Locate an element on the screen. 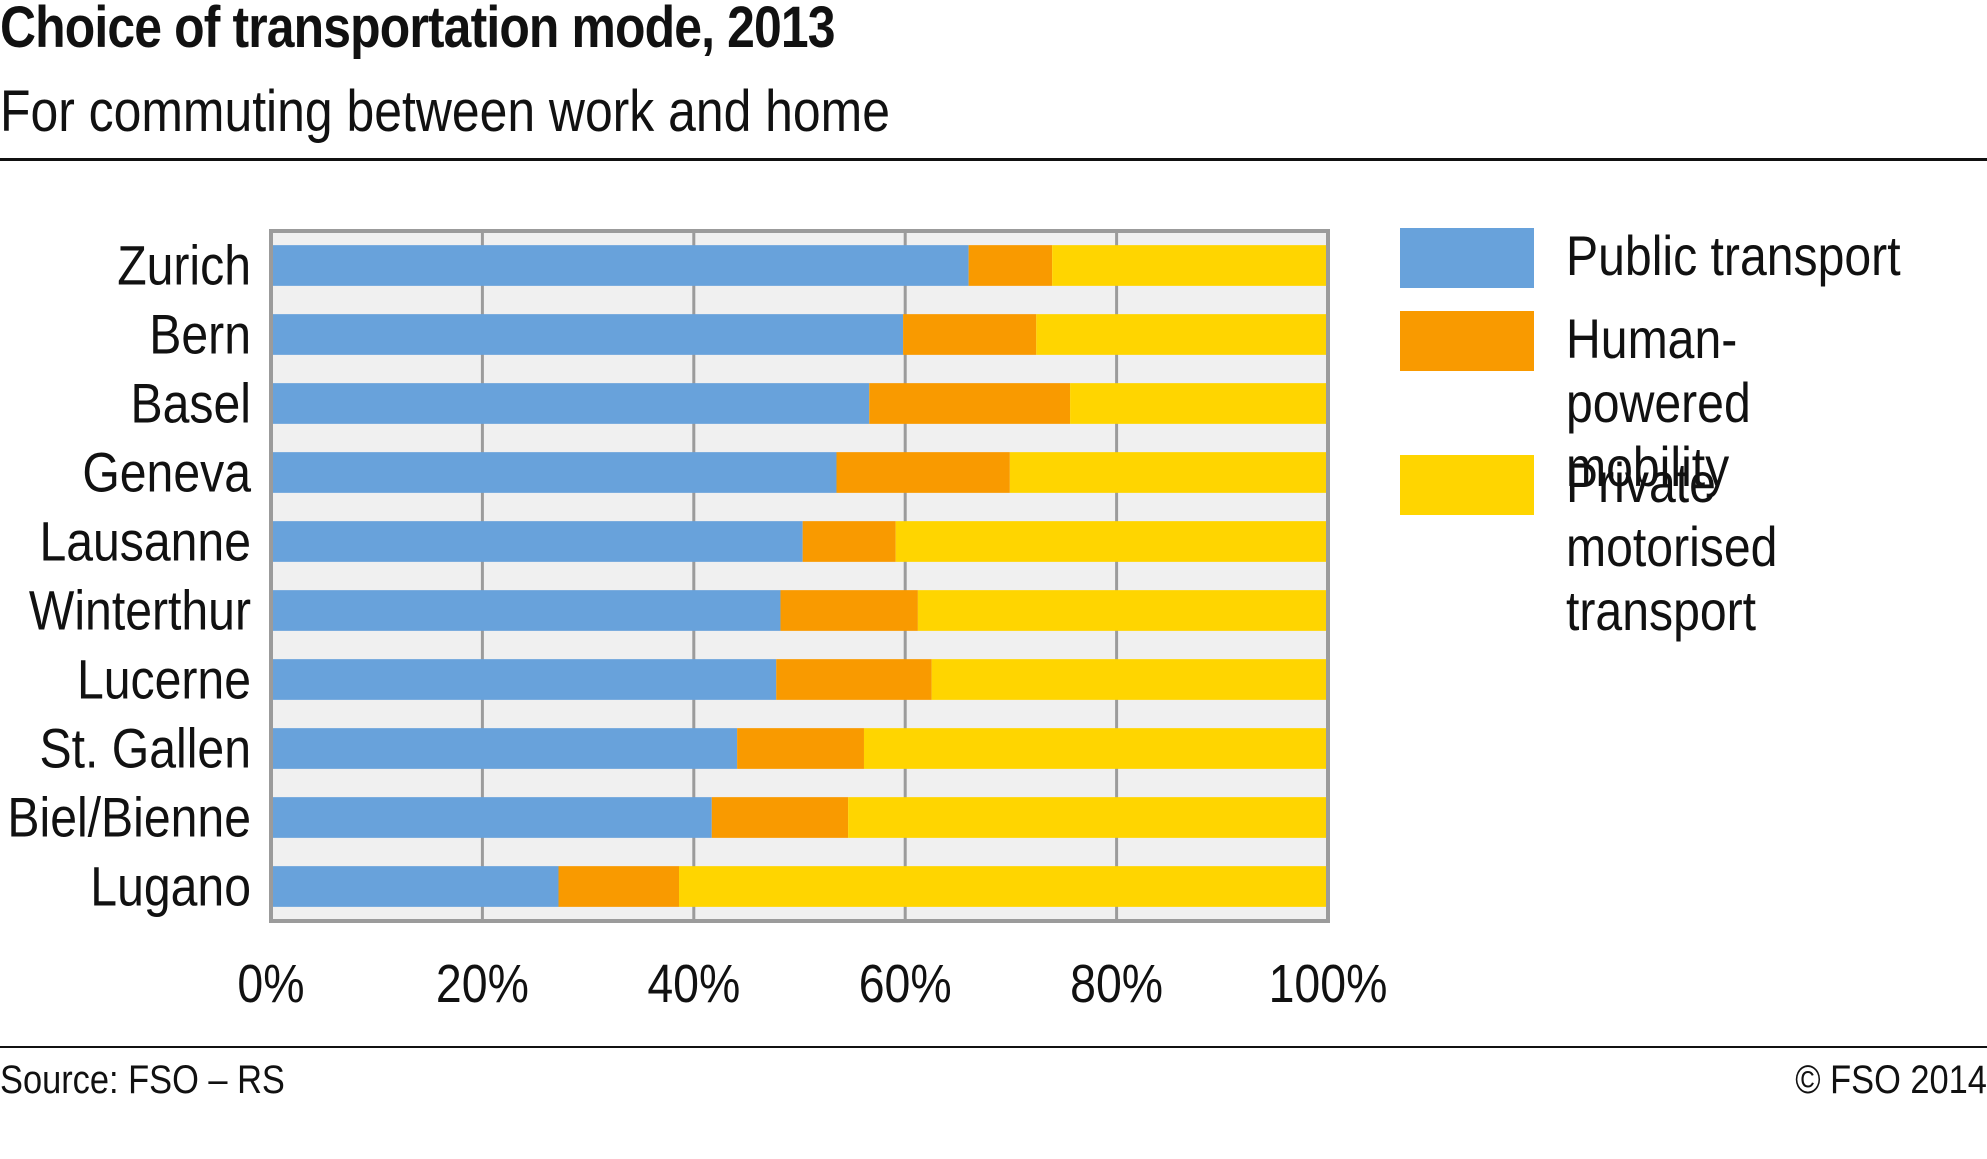  legend-swatch-private-motorised is located at coordinates (1467, 485).